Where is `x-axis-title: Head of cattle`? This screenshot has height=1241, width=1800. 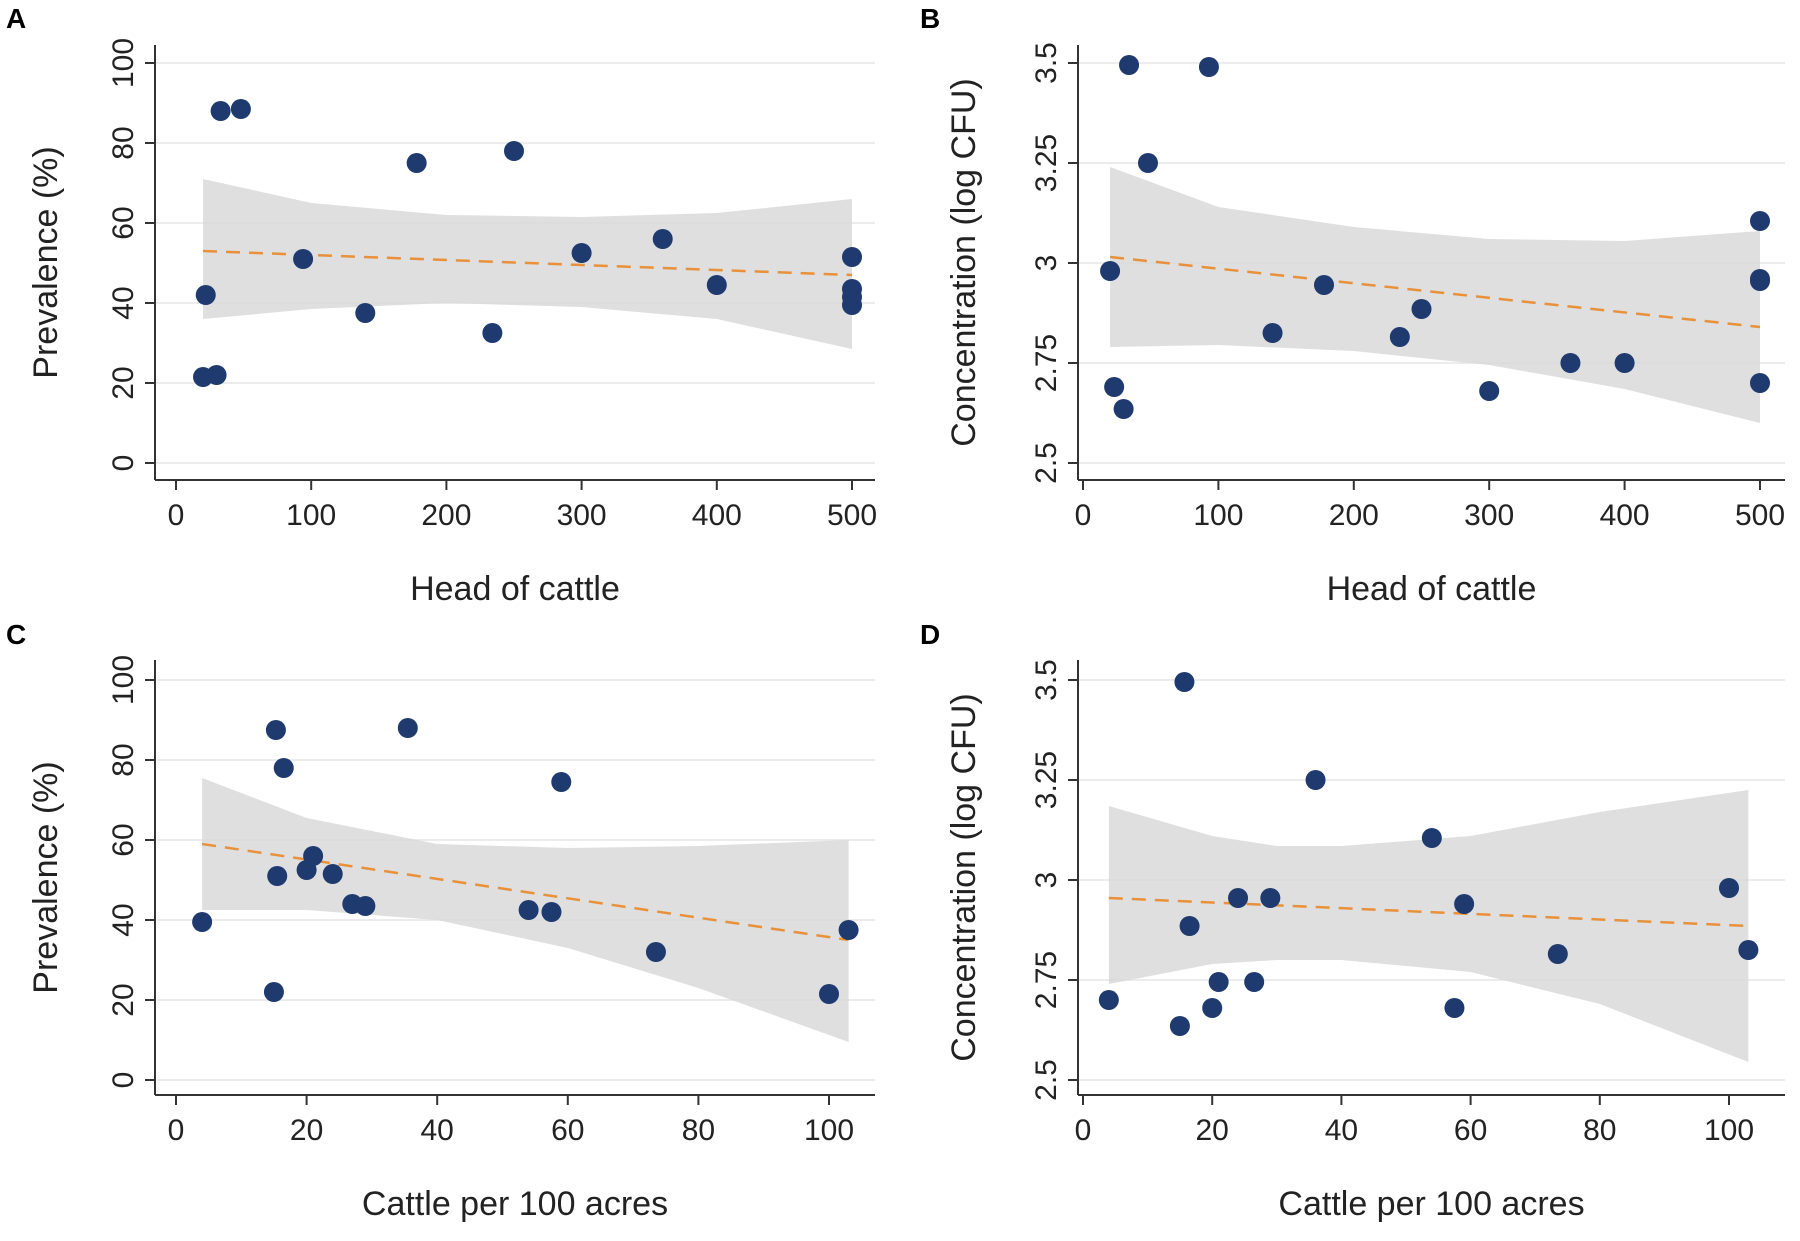 x-axis-title: Head of cattle is located at coordinates (1432, 589).